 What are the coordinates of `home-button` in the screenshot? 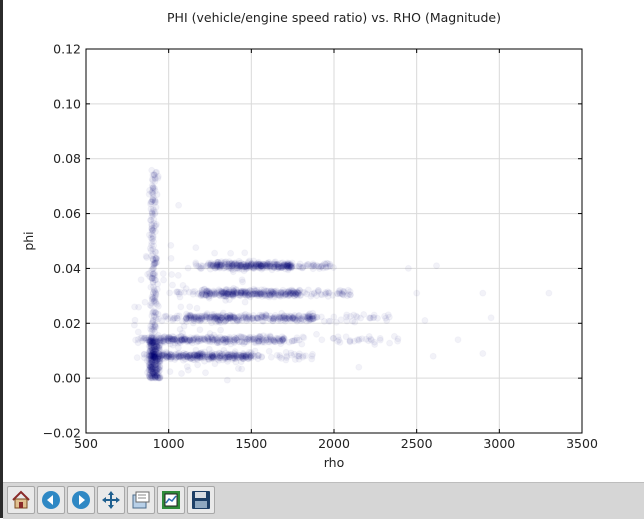 It's located at (21, 500).